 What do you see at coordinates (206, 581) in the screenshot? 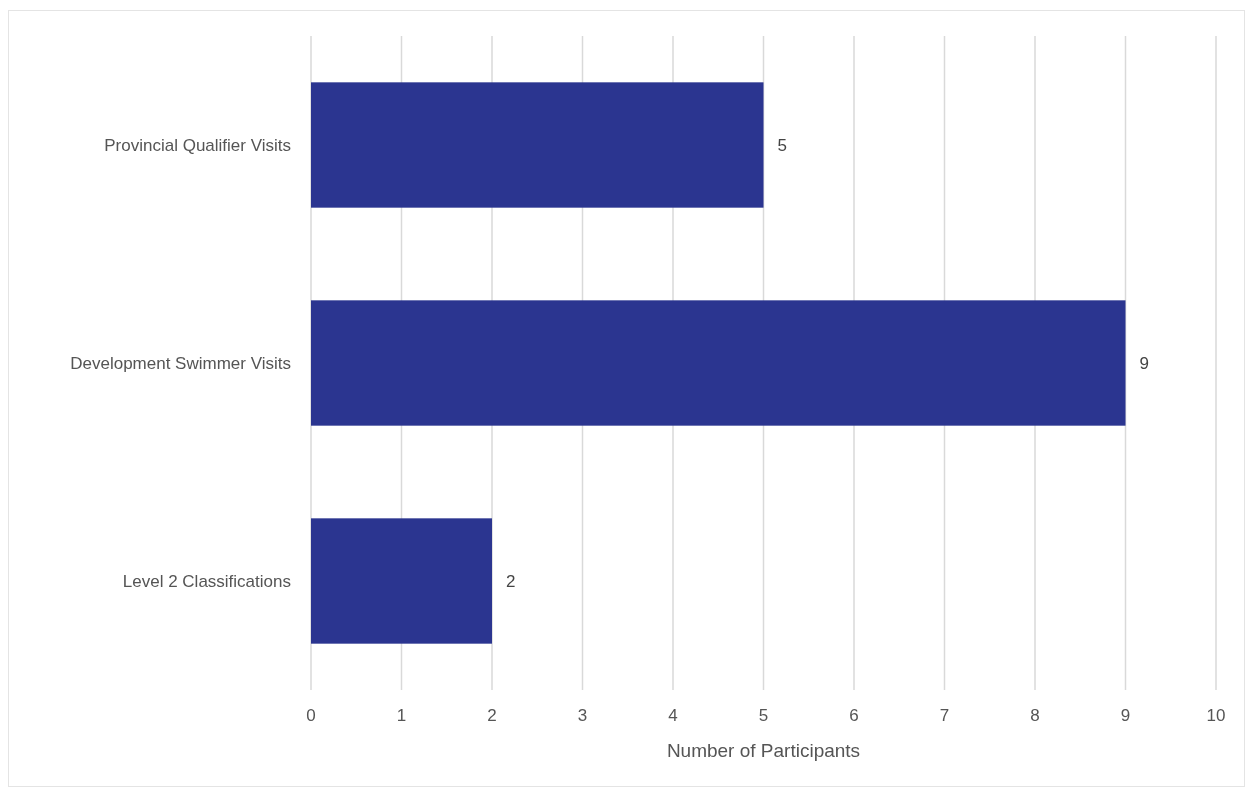
I see `y-tick-label: Level 2 Classifications` at bounding box center [206, 581].